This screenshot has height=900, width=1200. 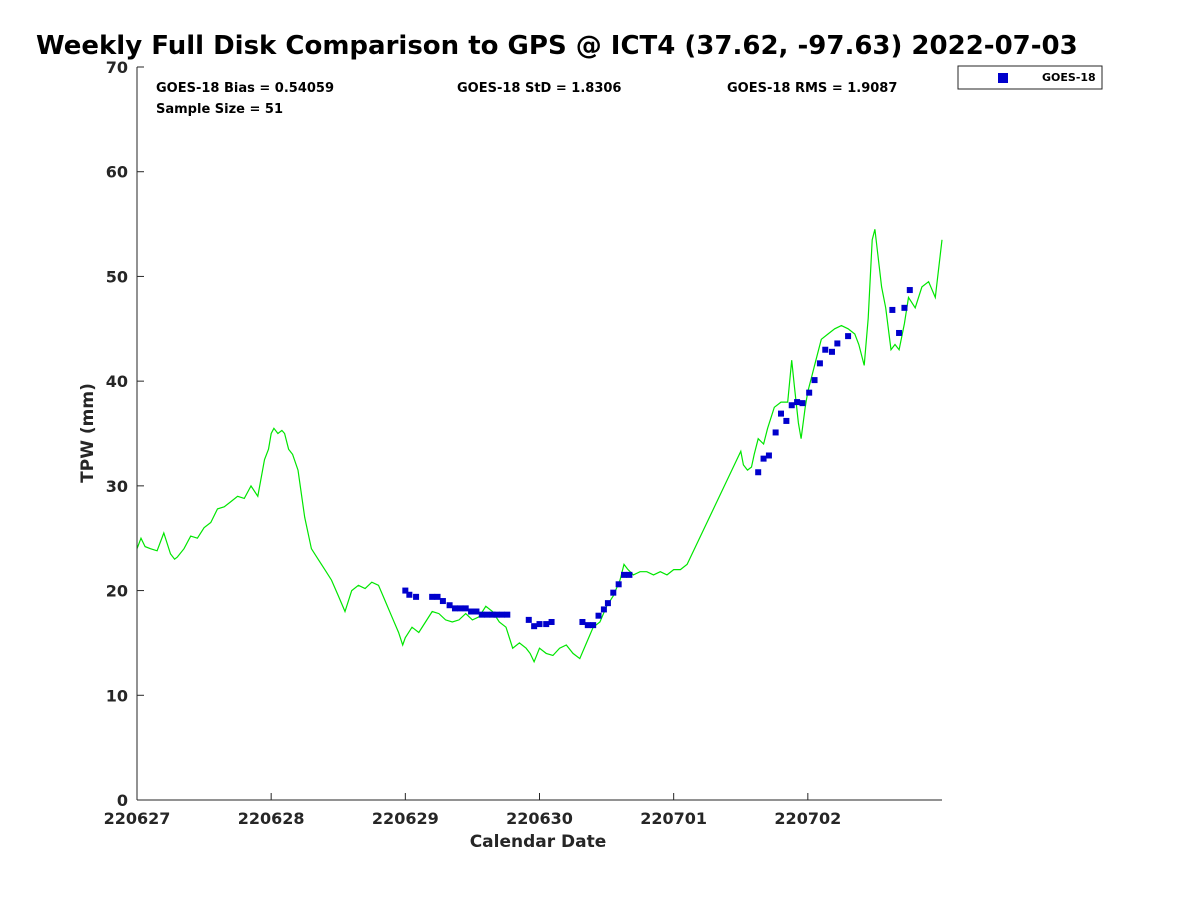 What do you see at coordinates (117, 67) in the screenshot?
I see `y-tick-label: 70` at bounding box center [117, 67].